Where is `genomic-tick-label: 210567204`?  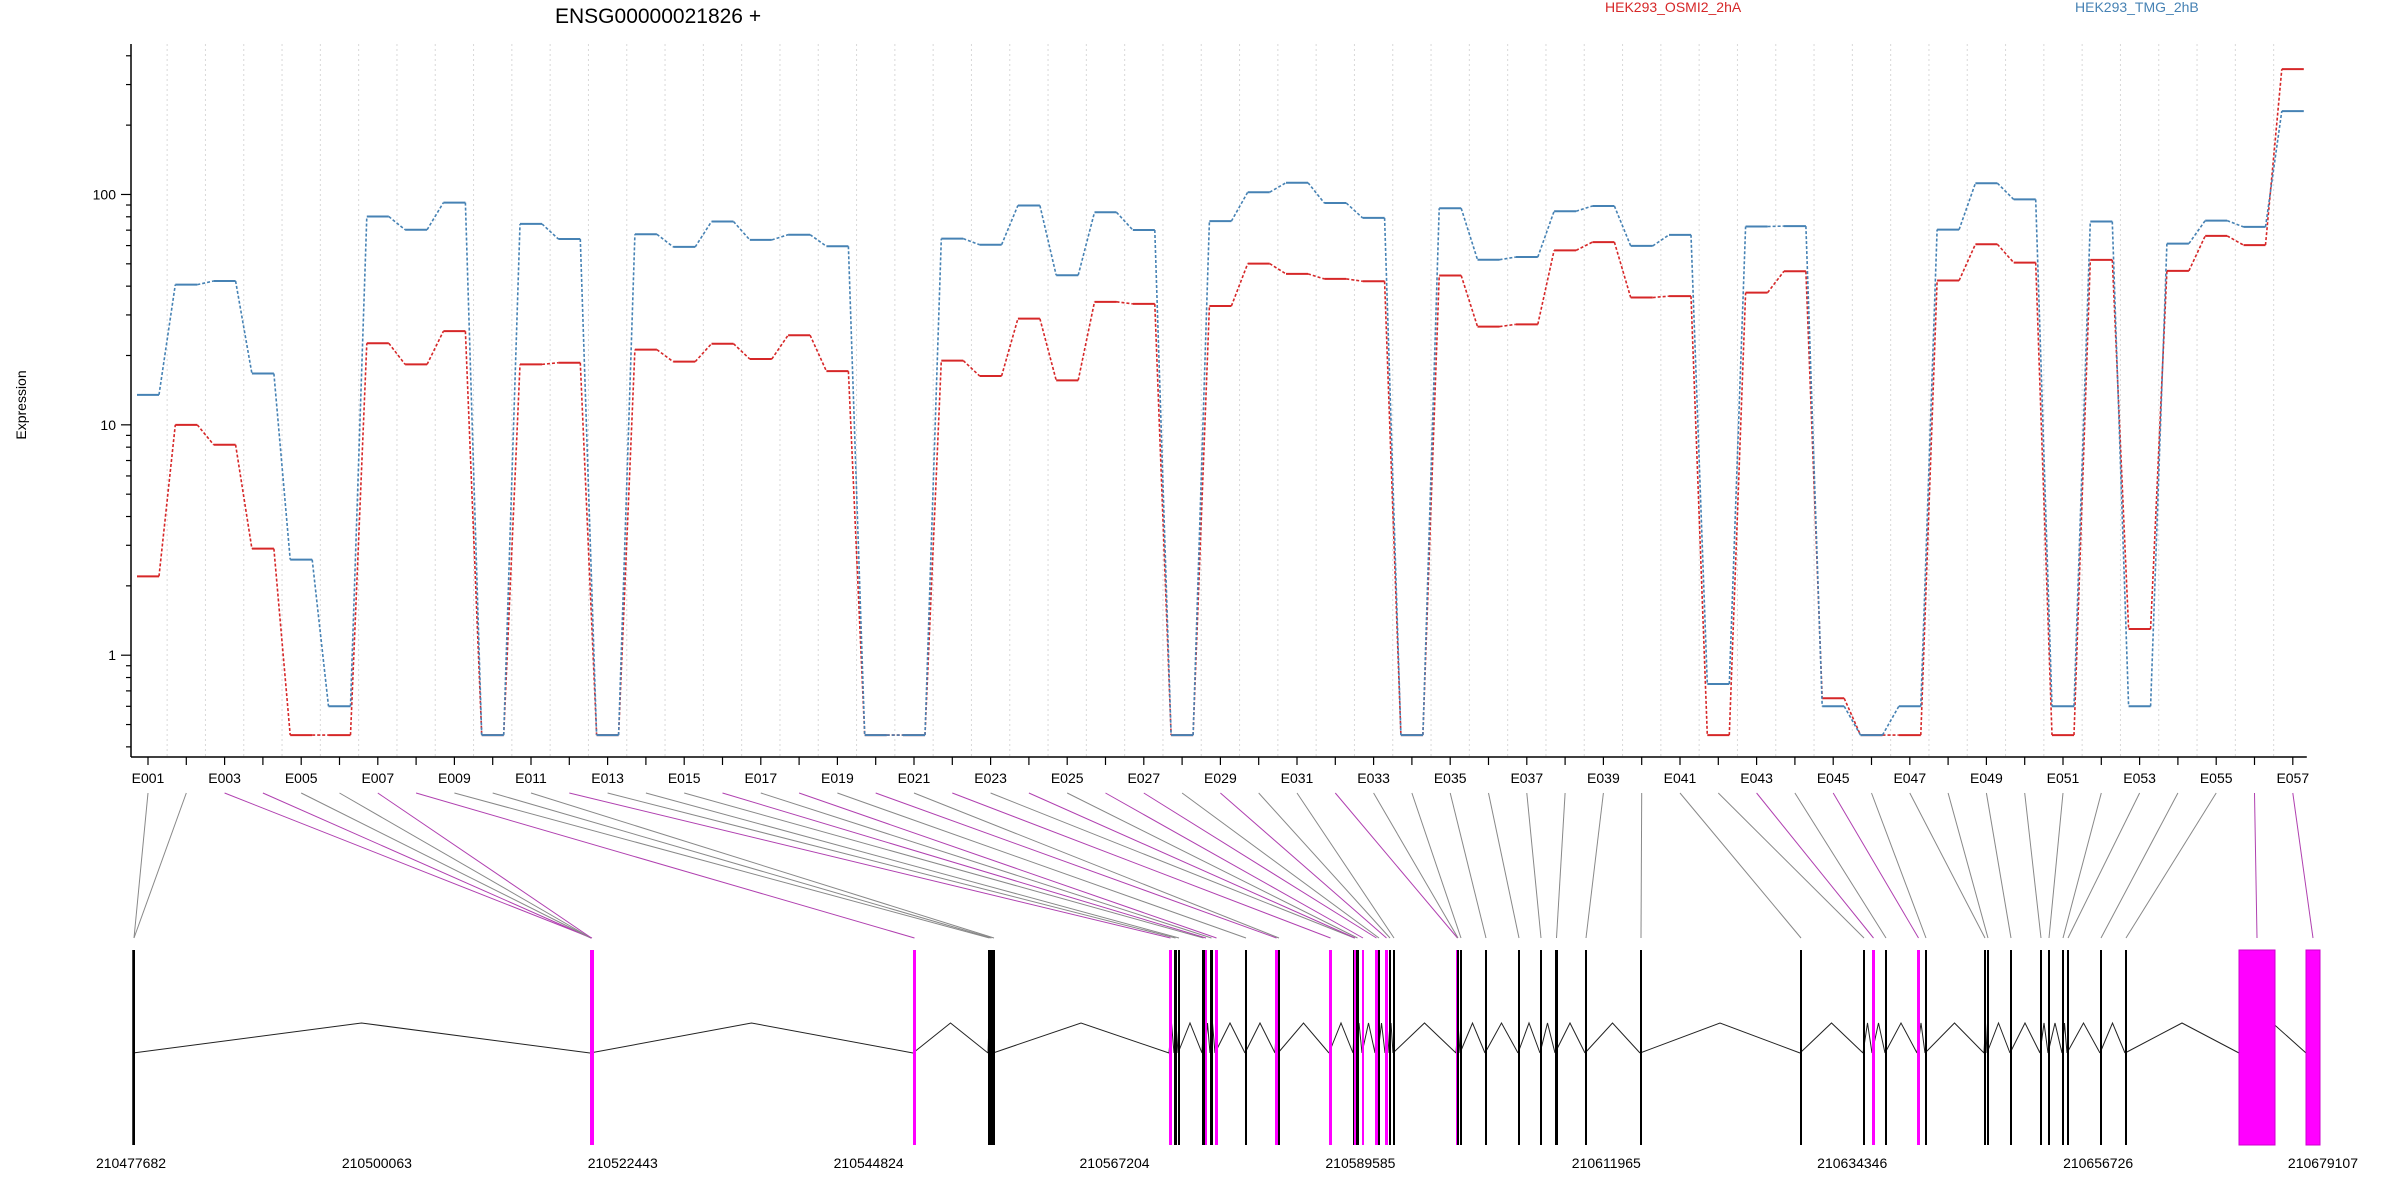
genomic-tick-label: 210567204 is located at coordinates (1115, 1163).